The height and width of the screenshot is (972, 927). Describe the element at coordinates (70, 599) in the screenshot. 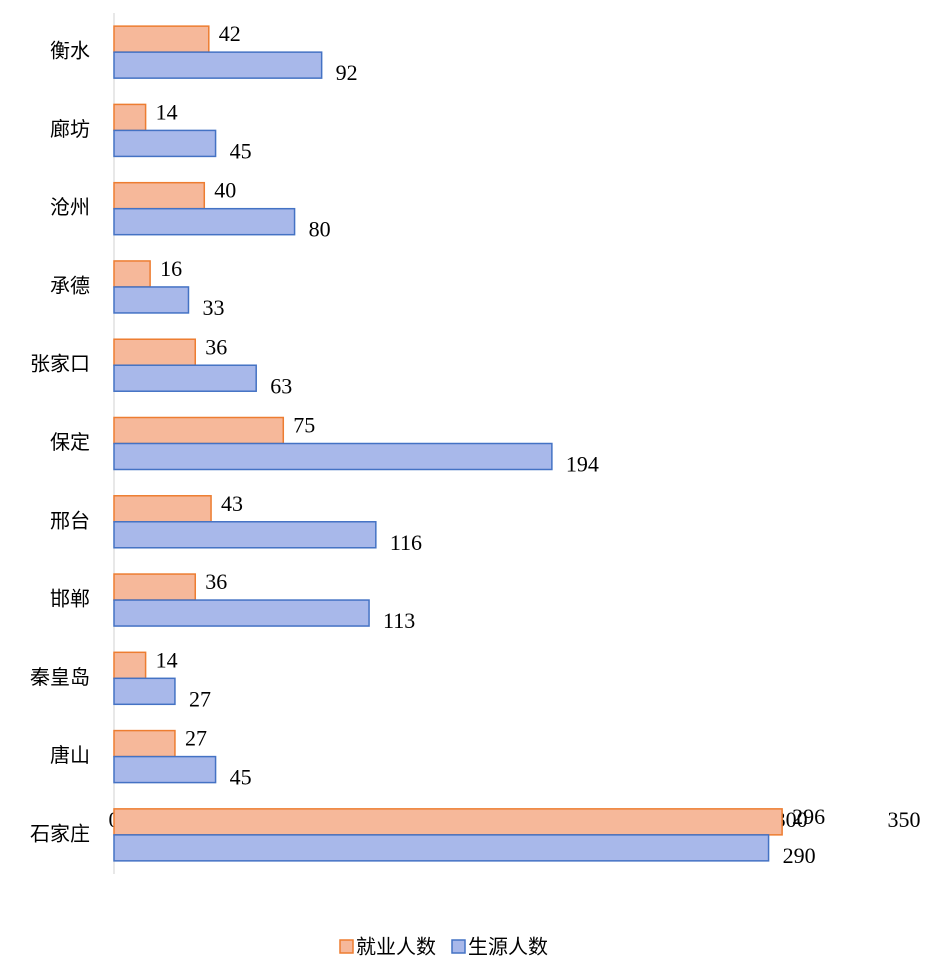

I see `y-tick-label: 邯郸` at that location.